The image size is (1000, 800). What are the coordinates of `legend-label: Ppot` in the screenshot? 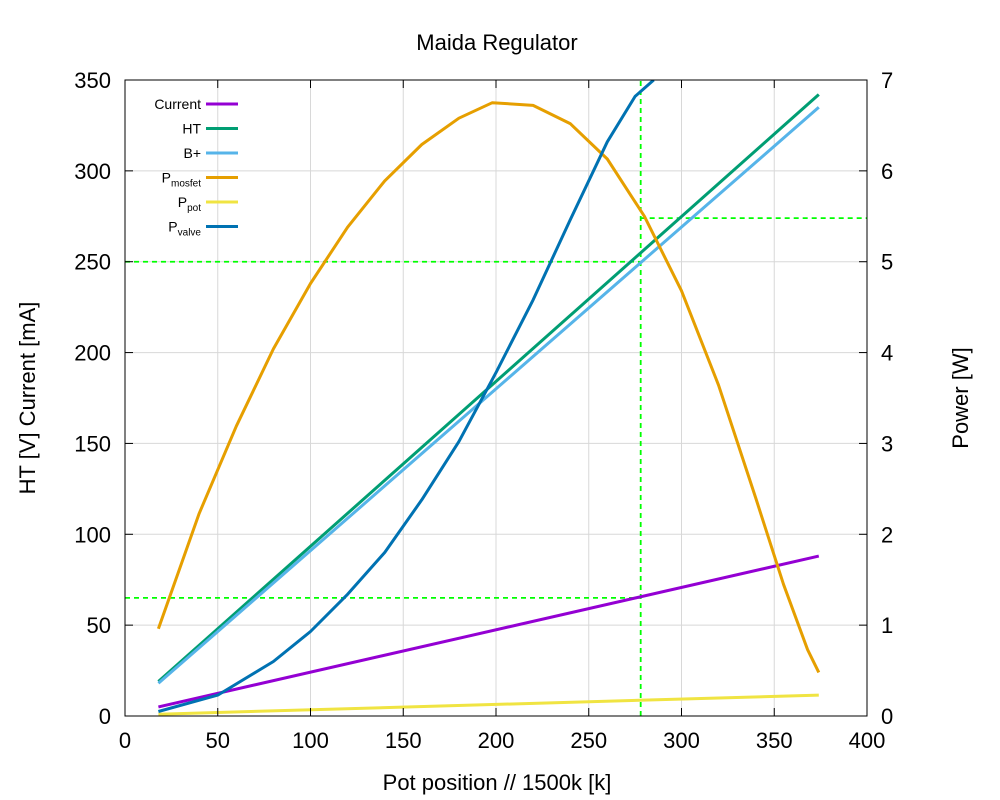 It's located at (189, 204).